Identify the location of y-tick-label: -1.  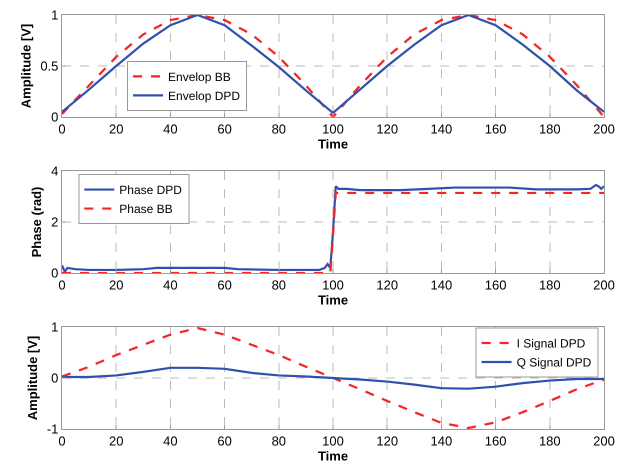
(52, 429).